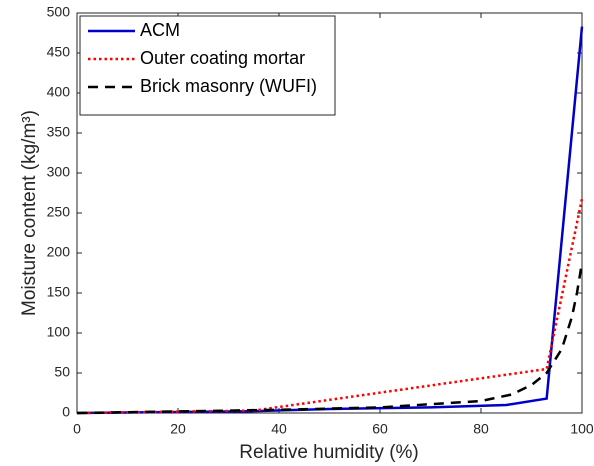  I want to click on x-axis-title: Relative humidity (%), so click(329, 452).